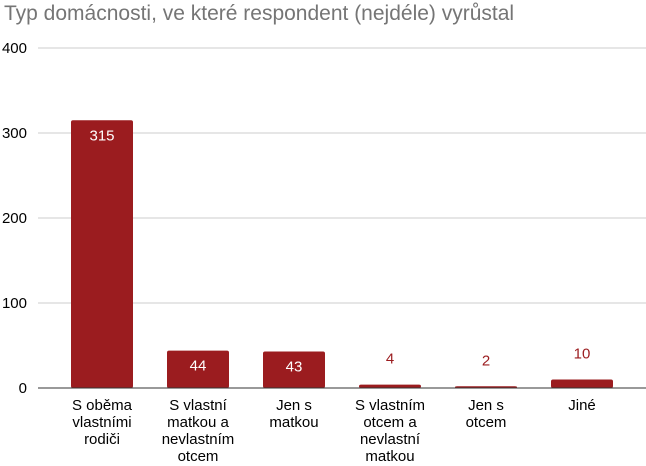 The image size is (646, 466). I want to click on x-tick-label: Jen s matkou, so click(293, 414).